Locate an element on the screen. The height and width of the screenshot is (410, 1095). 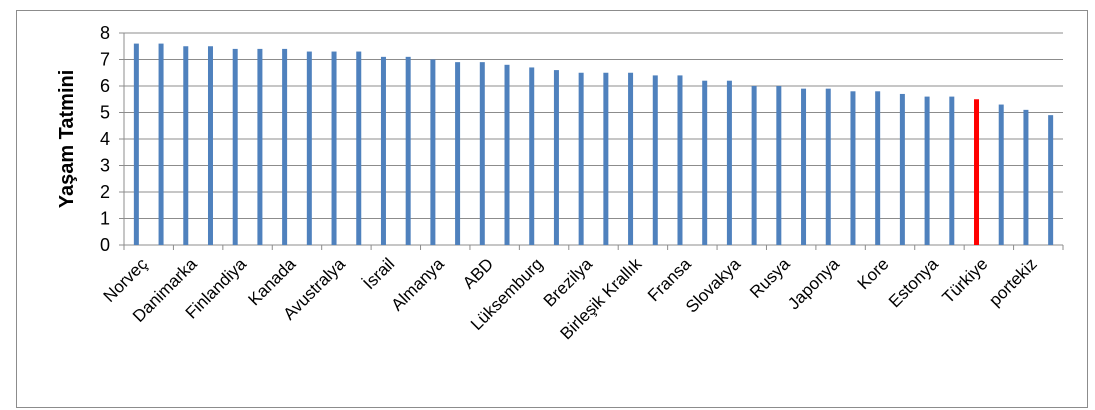
y-tick-label: 8 is located at coordinates (105, 33).